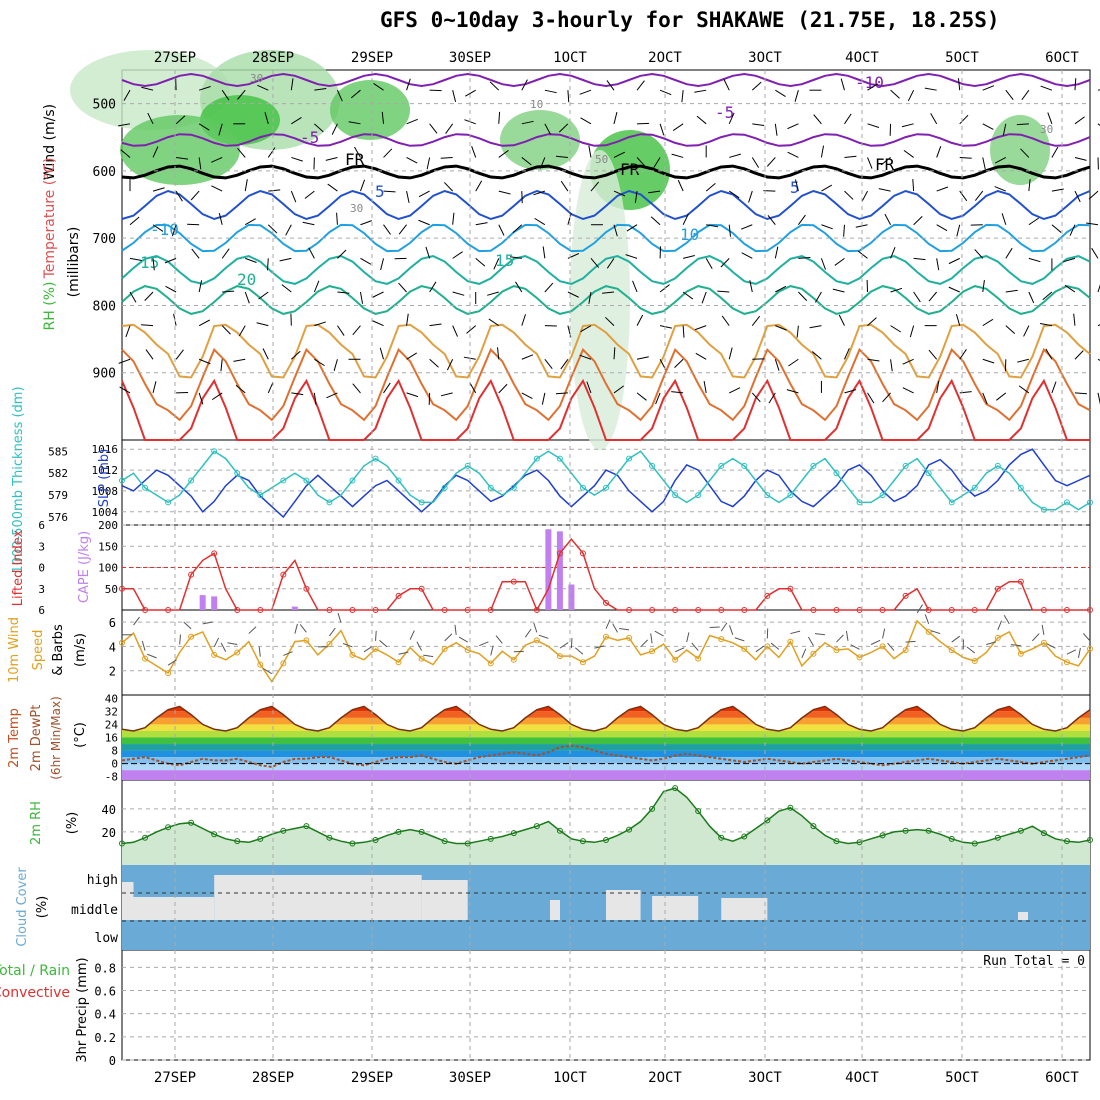 Image resolution: width=1100 pixels, height=1100 pixels. I want to click on contour-label: 30, so click(356, 208).